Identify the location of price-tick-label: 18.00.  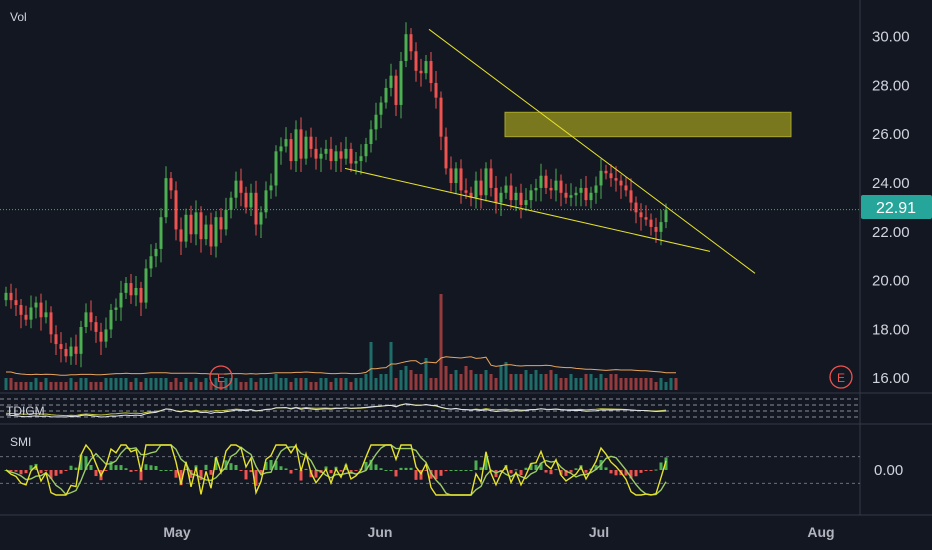
(891, 329).